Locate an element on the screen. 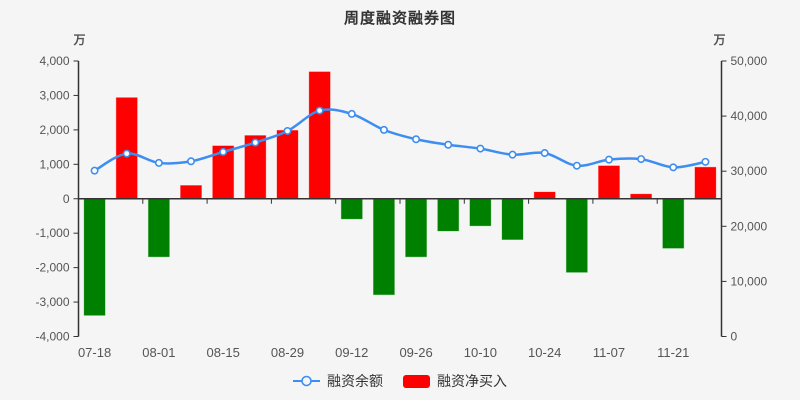  x-axis-label: 10-10 is located at coordinates (480, 352).